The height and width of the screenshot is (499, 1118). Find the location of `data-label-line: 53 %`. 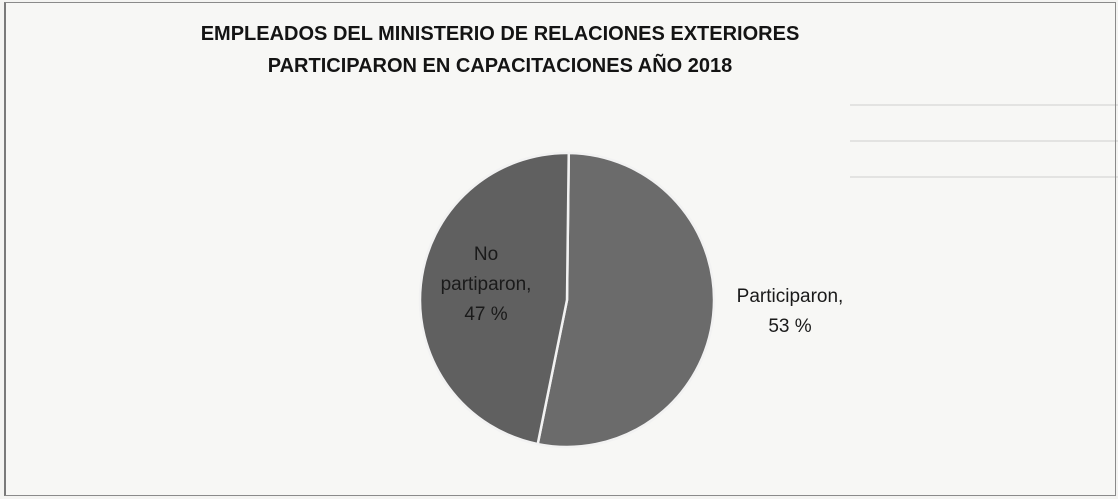

data-label-line: 53 % is located at coordinates (789, 326).